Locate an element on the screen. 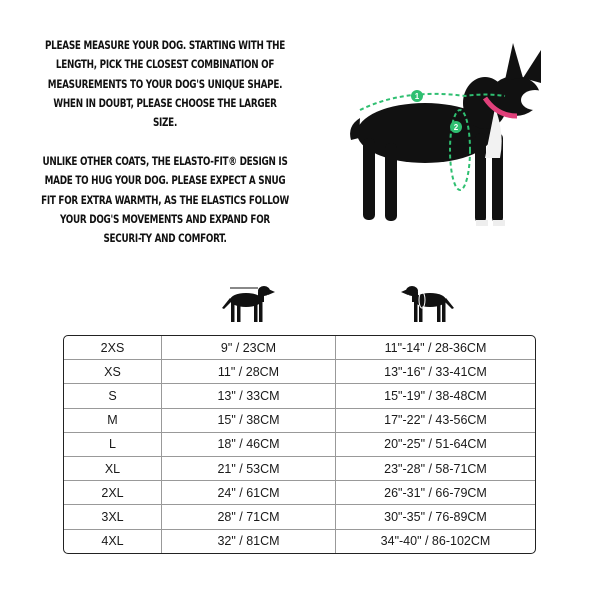 This screenshot has width=600, height=600. size-cell: 4XL is located at coordinates (113, 541).